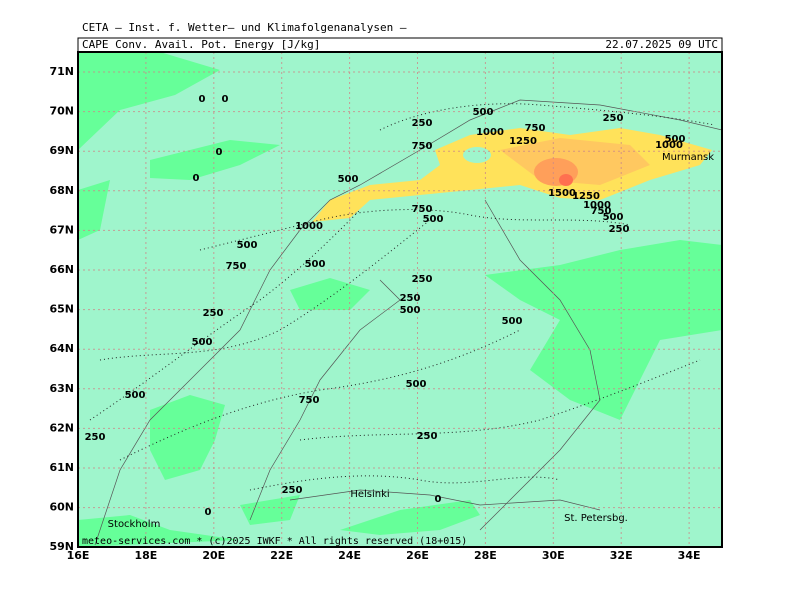  What do you see at coordinates (61, 467) in the screenshot?
I see `lat-label: 61N` at bounding box center [61, 467].